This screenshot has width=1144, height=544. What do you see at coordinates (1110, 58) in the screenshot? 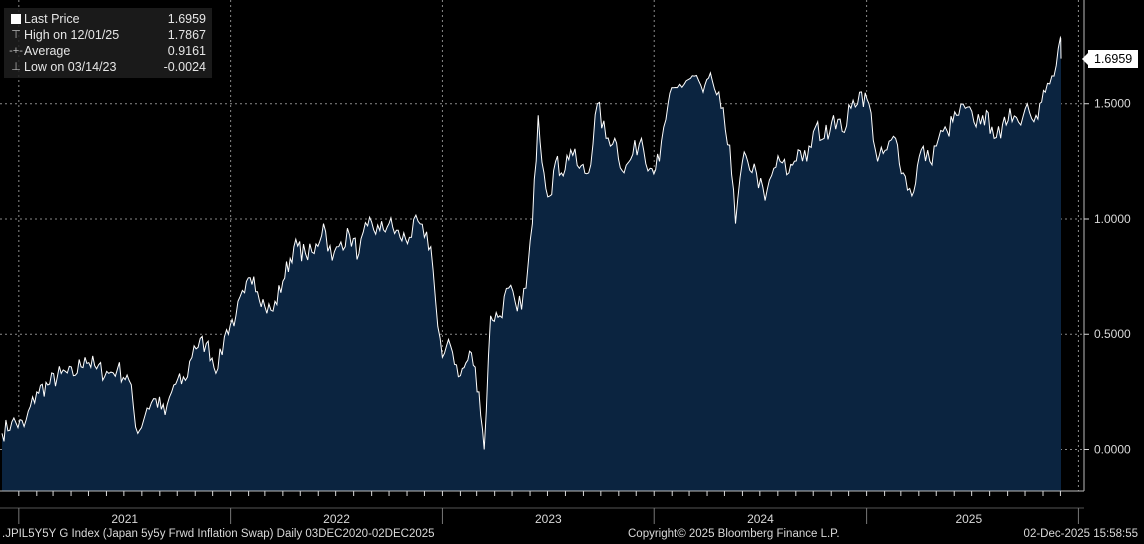
I see `last-price-badge: 1.6959` at bounding box center [1110, 58].